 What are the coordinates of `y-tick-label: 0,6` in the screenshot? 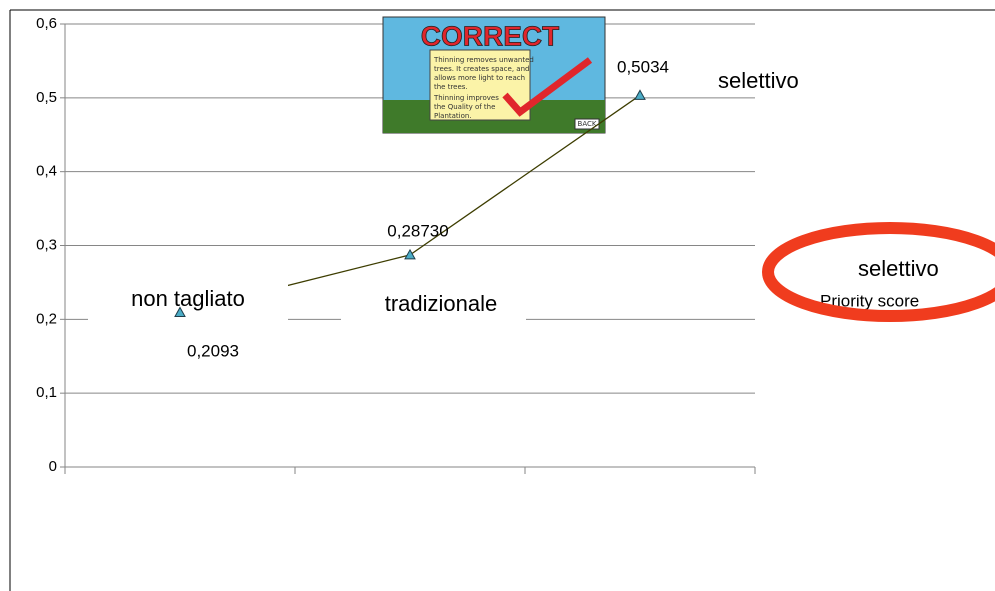 It's located at (46, 23).